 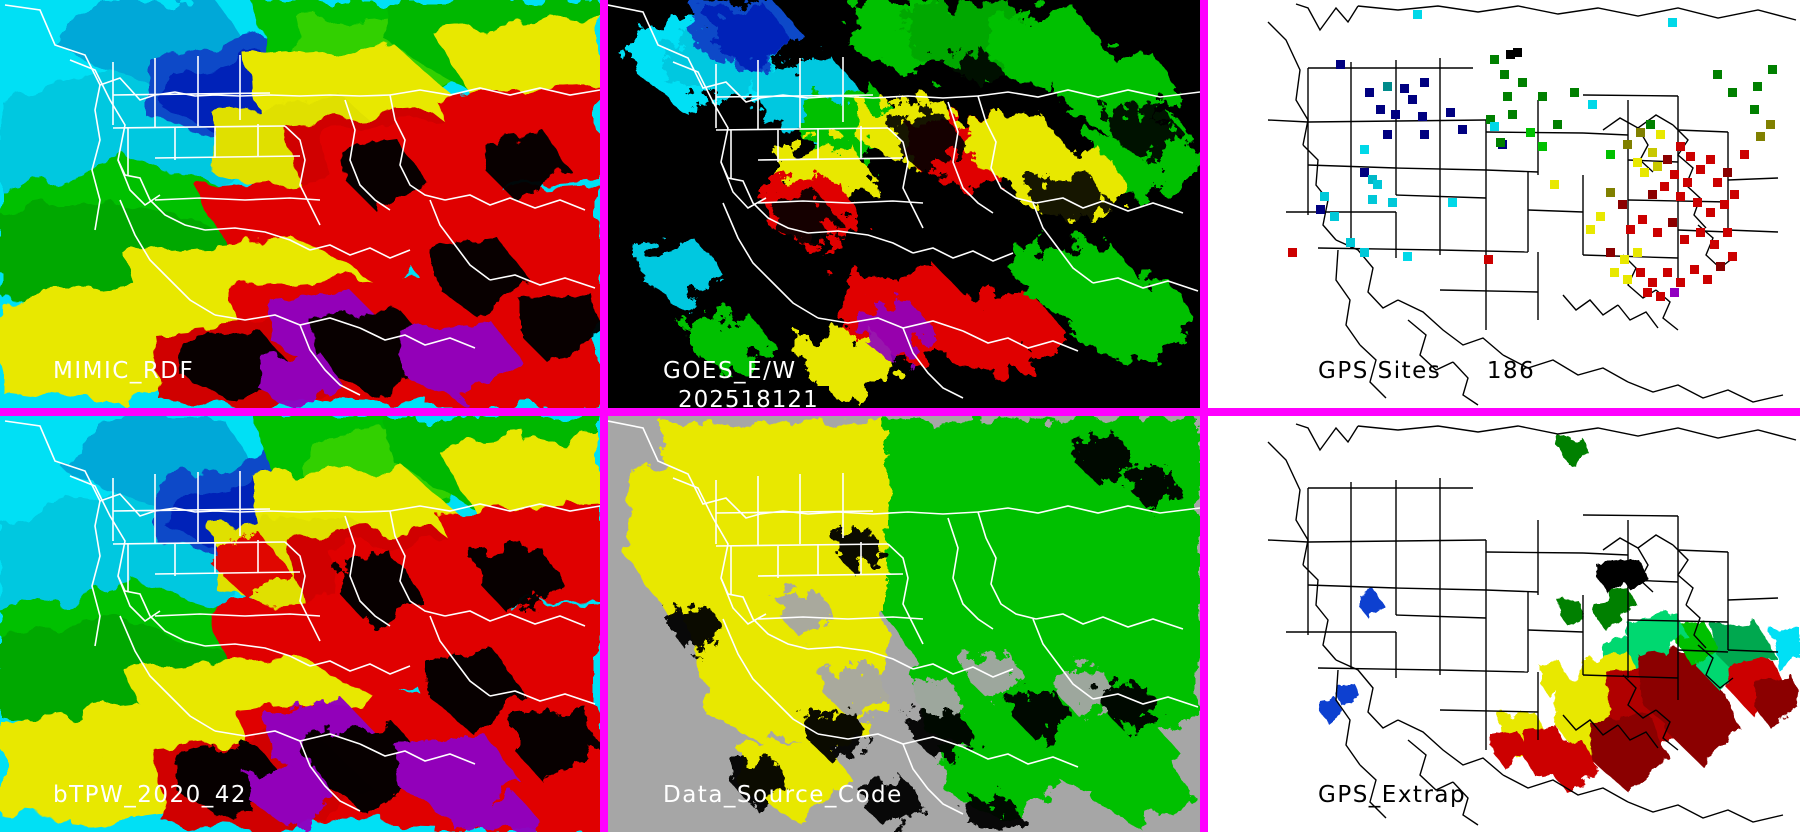 I want to click on gps-sites-label-text: GPS Sites, so click(x=1380, y=371).